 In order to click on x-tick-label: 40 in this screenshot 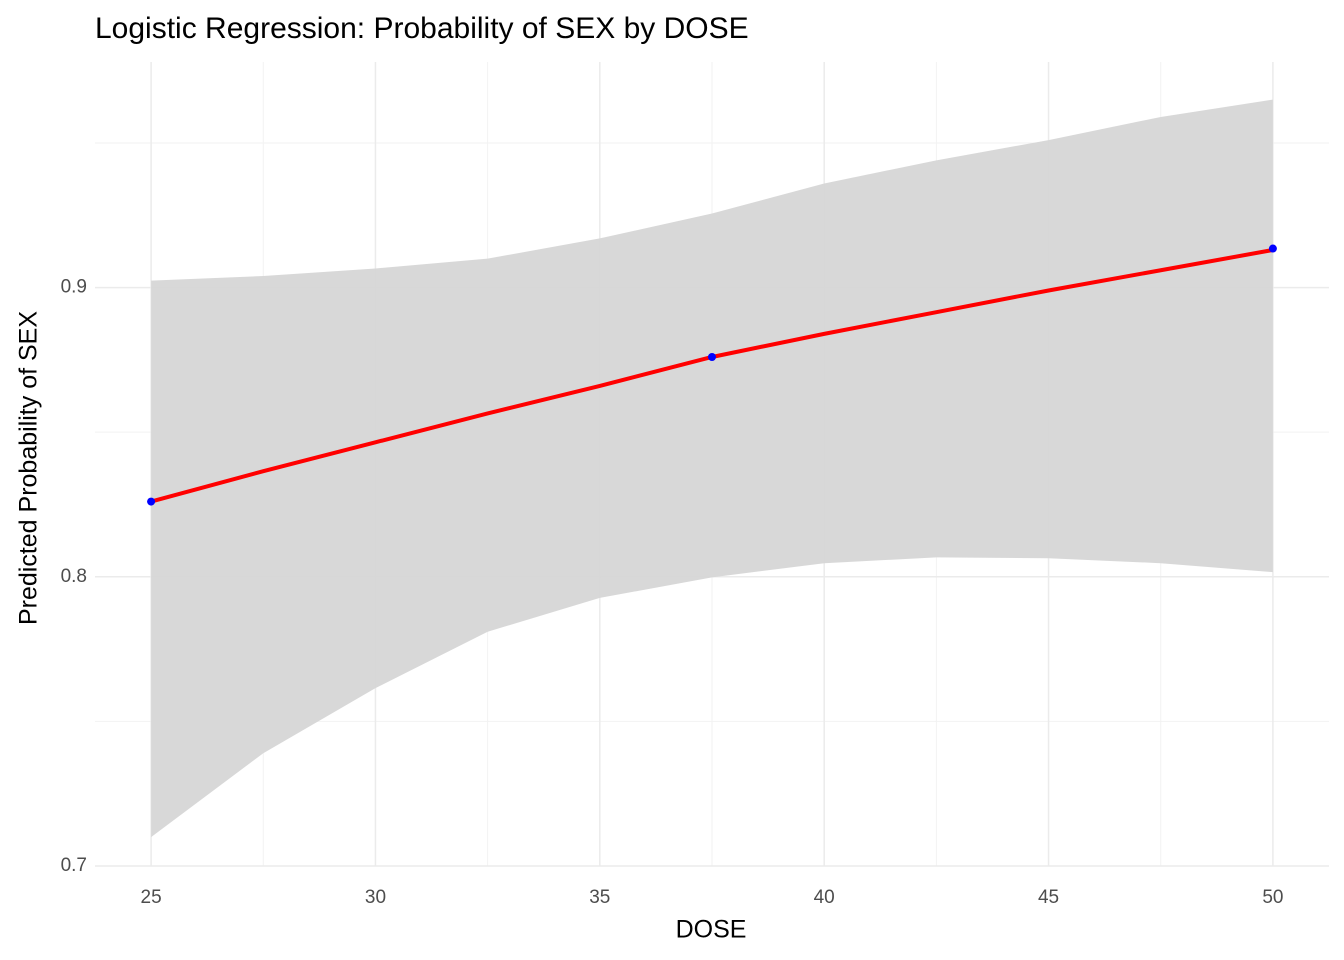, I will do `click(824, 897)`.